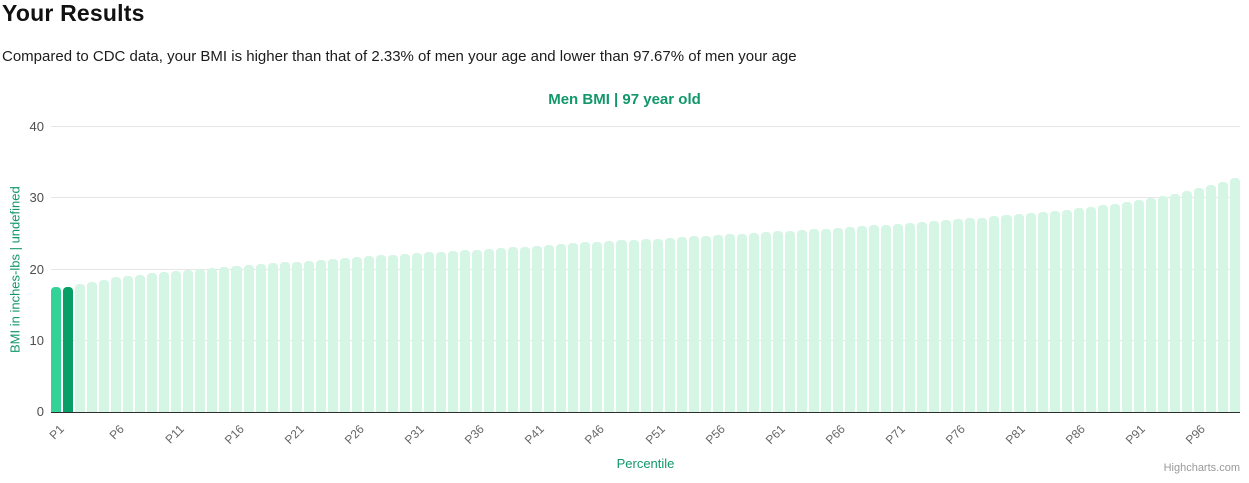 The width and height of the screenshot is (1249, 483). I want to click on bar-P73, so click(922, 316).